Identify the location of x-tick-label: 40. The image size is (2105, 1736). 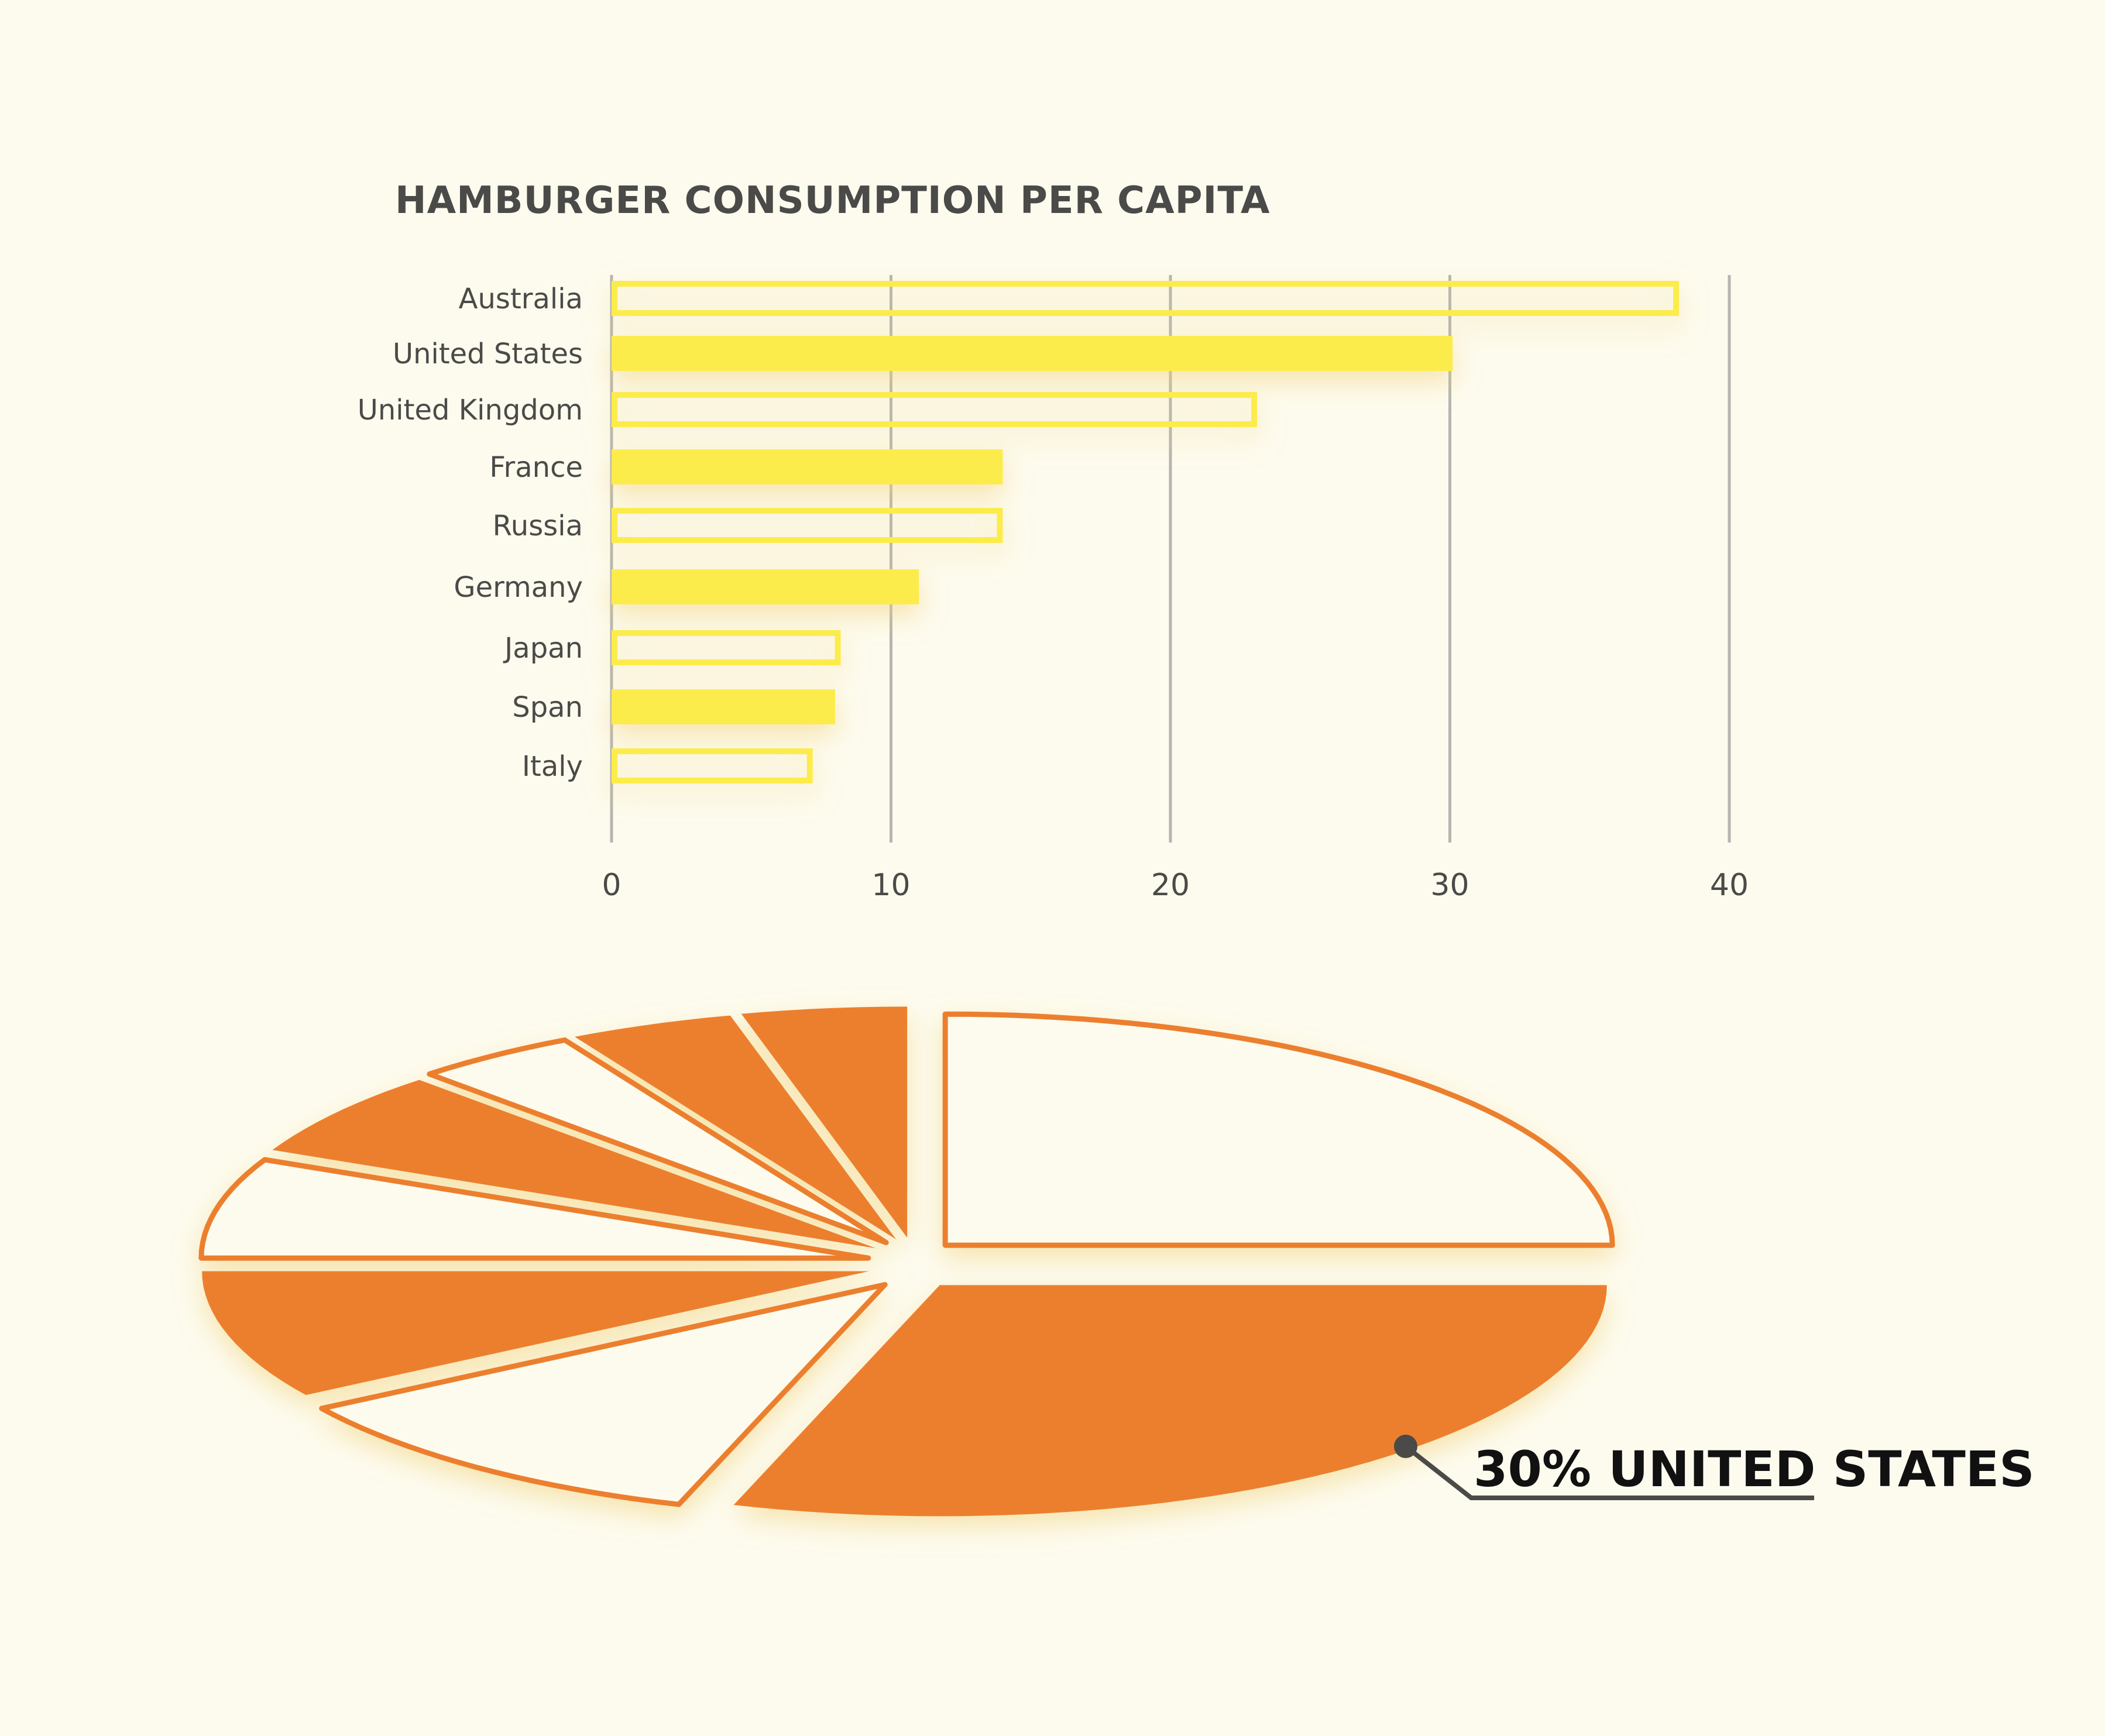
(1729, 885).